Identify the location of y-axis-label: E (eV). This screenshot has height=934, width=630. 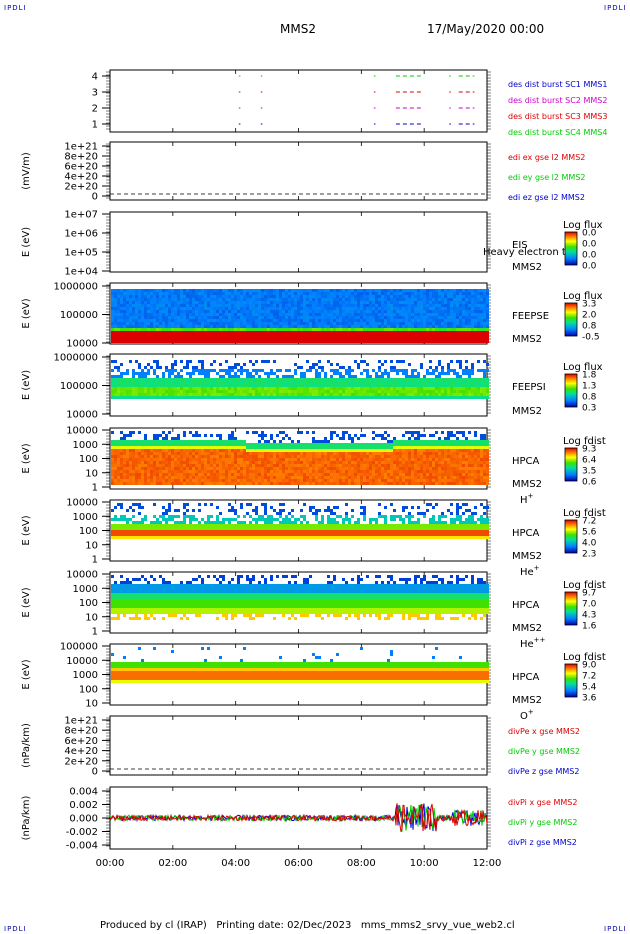
(26, 313).